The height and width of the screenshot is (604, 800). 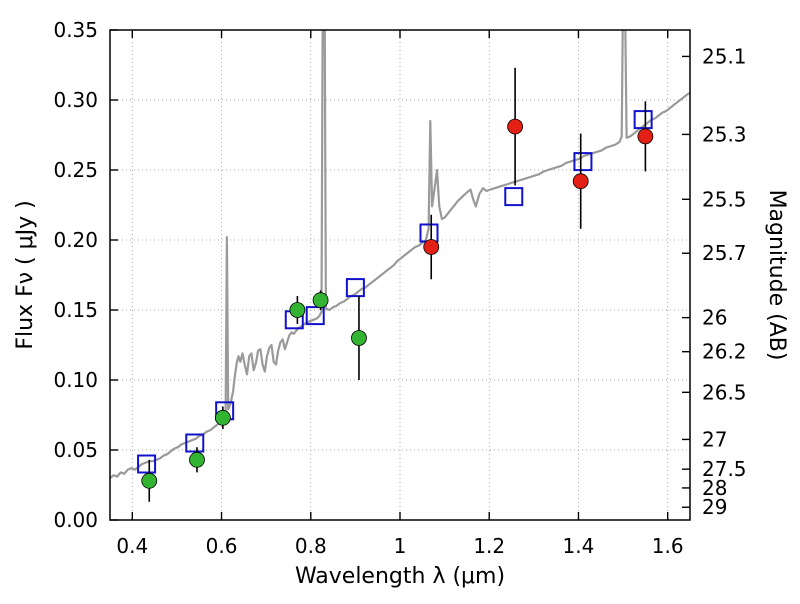 What do you see at coordinates (724, 392) in the screenshot?
I see `mag-tick-label: 26.5` at bounding box center [724, 392].